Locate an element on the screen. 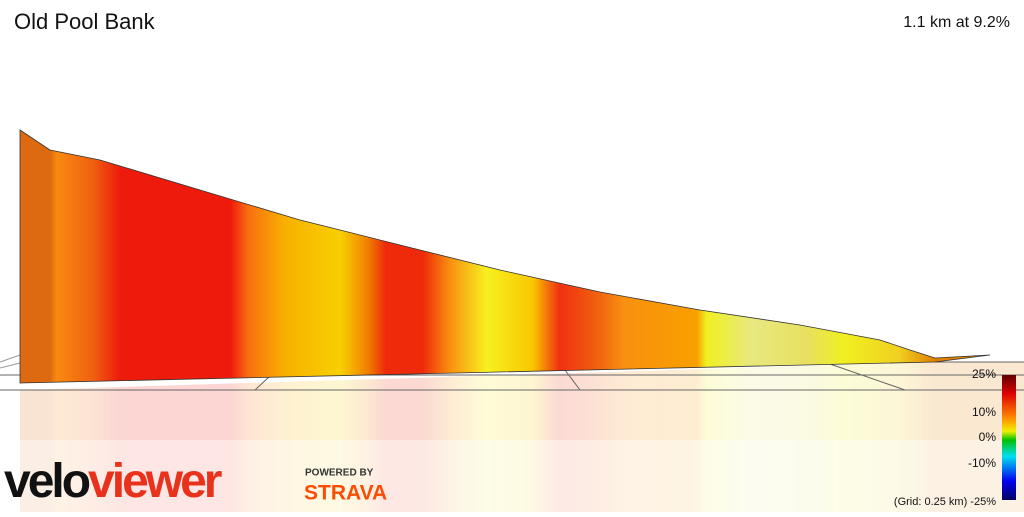  strava: STRAVA is located at coordinates (345, 493).